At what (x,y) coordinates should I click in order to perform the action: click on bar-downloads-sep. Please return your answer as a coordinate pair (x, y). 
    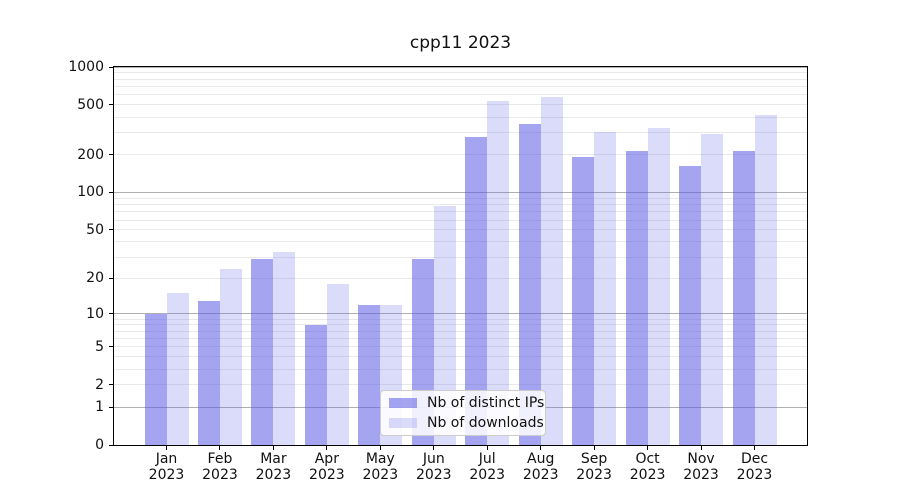
    Looking at the image, I should click on (605, 288).